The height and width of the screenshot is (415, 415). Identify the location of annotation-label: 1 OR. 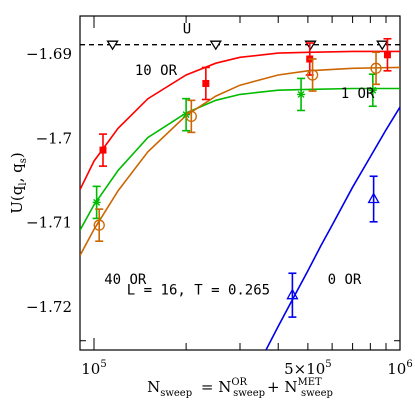
(358, 94).